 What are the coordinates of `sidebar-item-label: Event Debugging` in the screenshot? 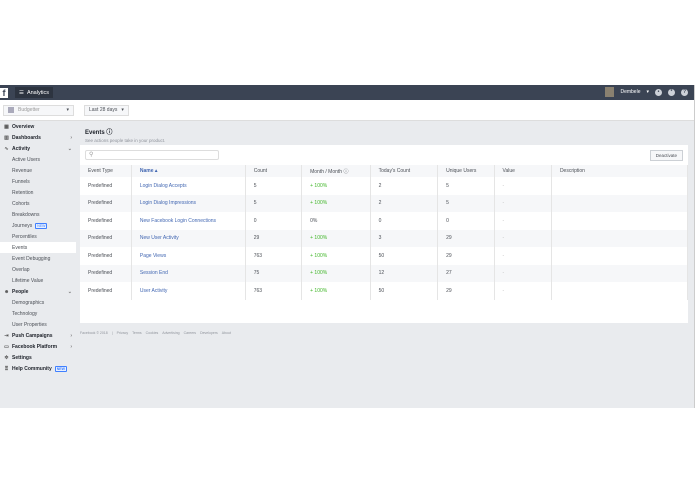 It's located at (31, 258).